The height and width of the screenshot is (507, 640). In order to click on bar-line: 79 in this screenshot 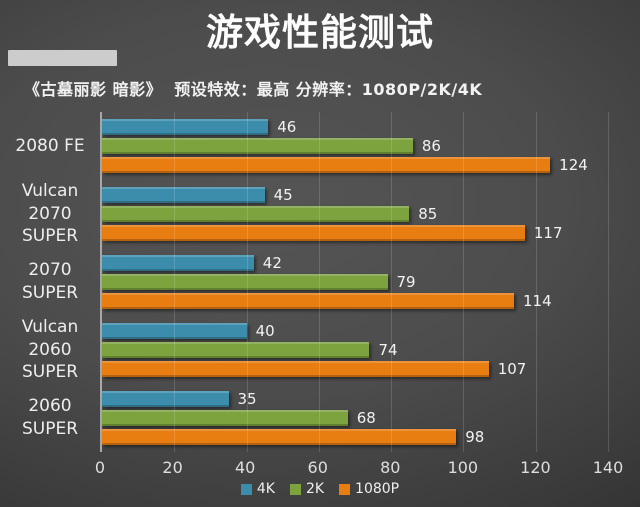, I will do `click(355, 282)`.